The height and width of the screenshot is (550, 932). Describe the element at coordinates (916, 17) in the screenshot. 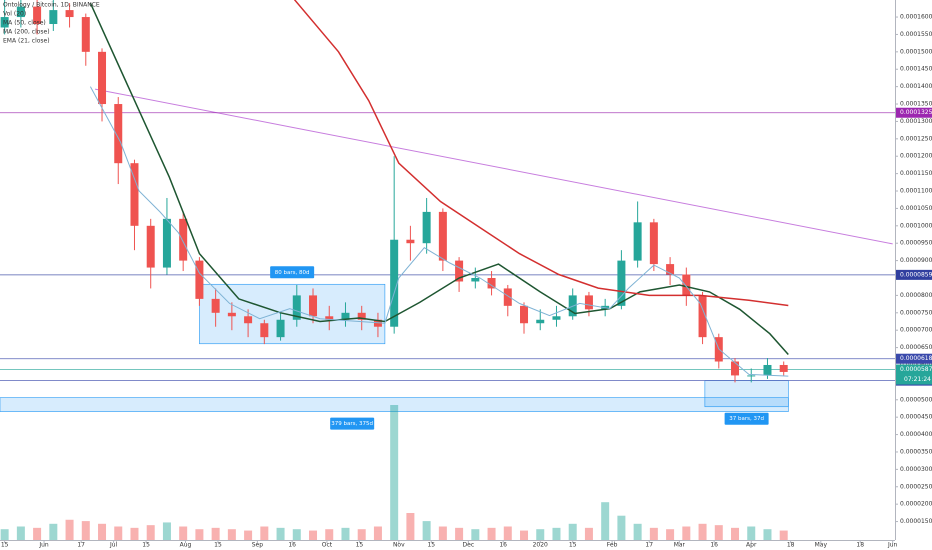

I see `y-tick-label: 0.0001600` at that location.